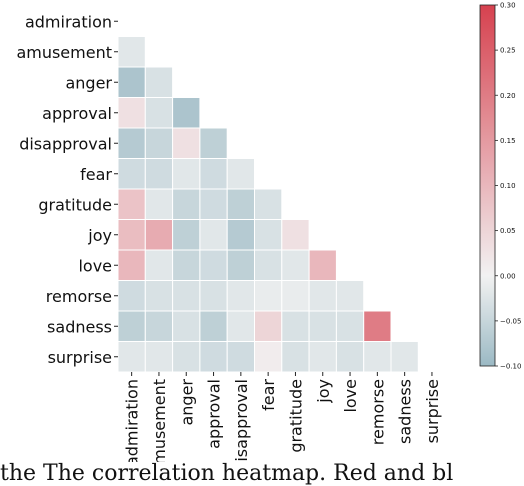 The width and height of the screenshot is (524, 486). I want to click on heatmap-cell-joy-disapproval, so click(240, 235).